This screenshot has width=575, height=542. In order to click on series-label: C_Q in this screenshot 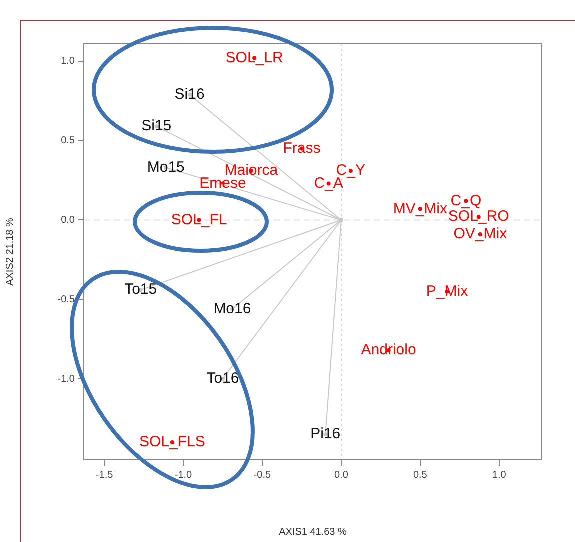, I will do `click(466, 201)`.